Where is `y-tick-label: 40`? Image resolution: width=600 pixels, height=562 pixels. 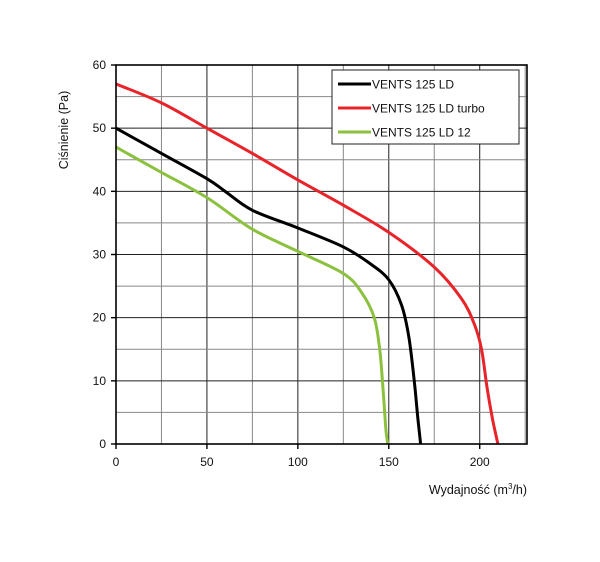
y-tick-label: 40 is located at coordinates (100, 191).